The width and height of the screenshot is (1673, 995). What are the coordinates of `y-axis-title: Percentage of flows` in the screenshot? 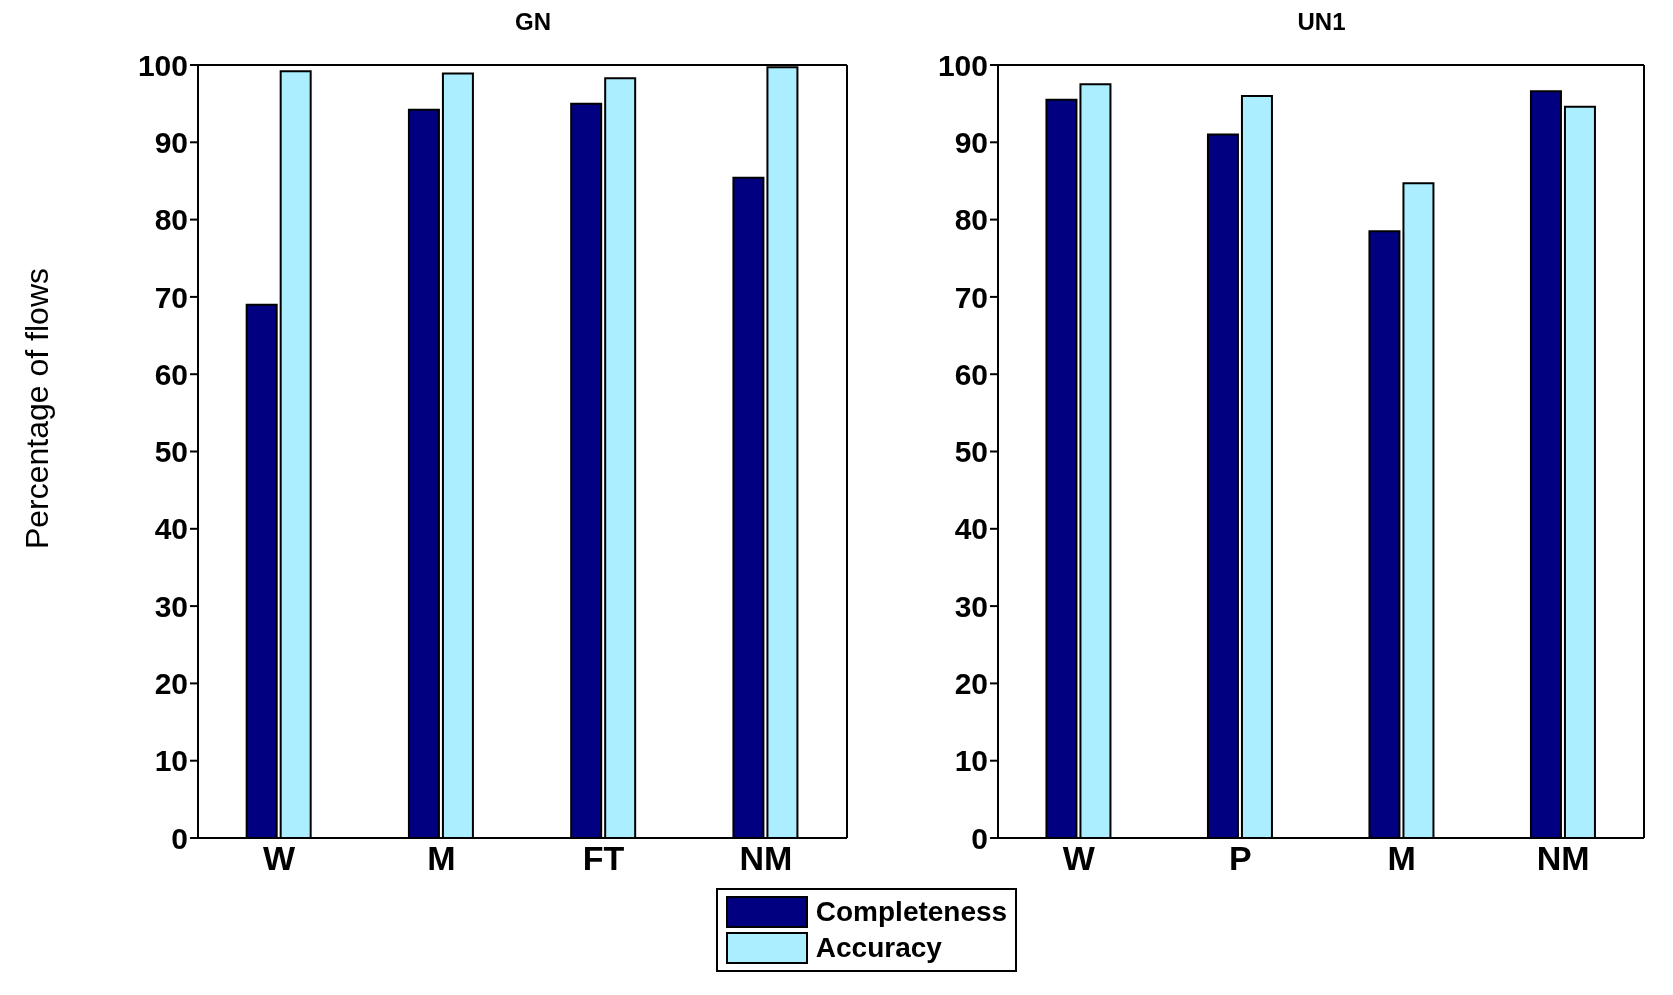 It's located at (38, 408).